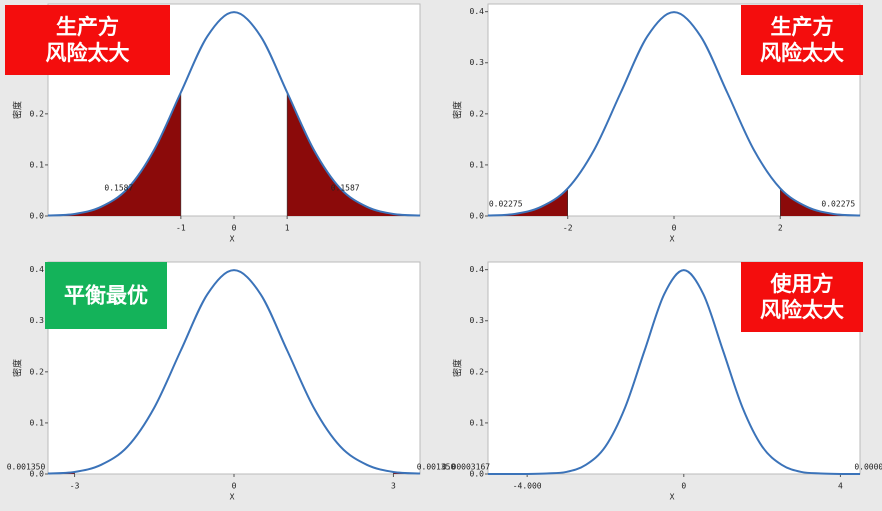 The height and width of the screenshot is (511, 882). I want to click on x-tick-label: -2, so click(568, 228).